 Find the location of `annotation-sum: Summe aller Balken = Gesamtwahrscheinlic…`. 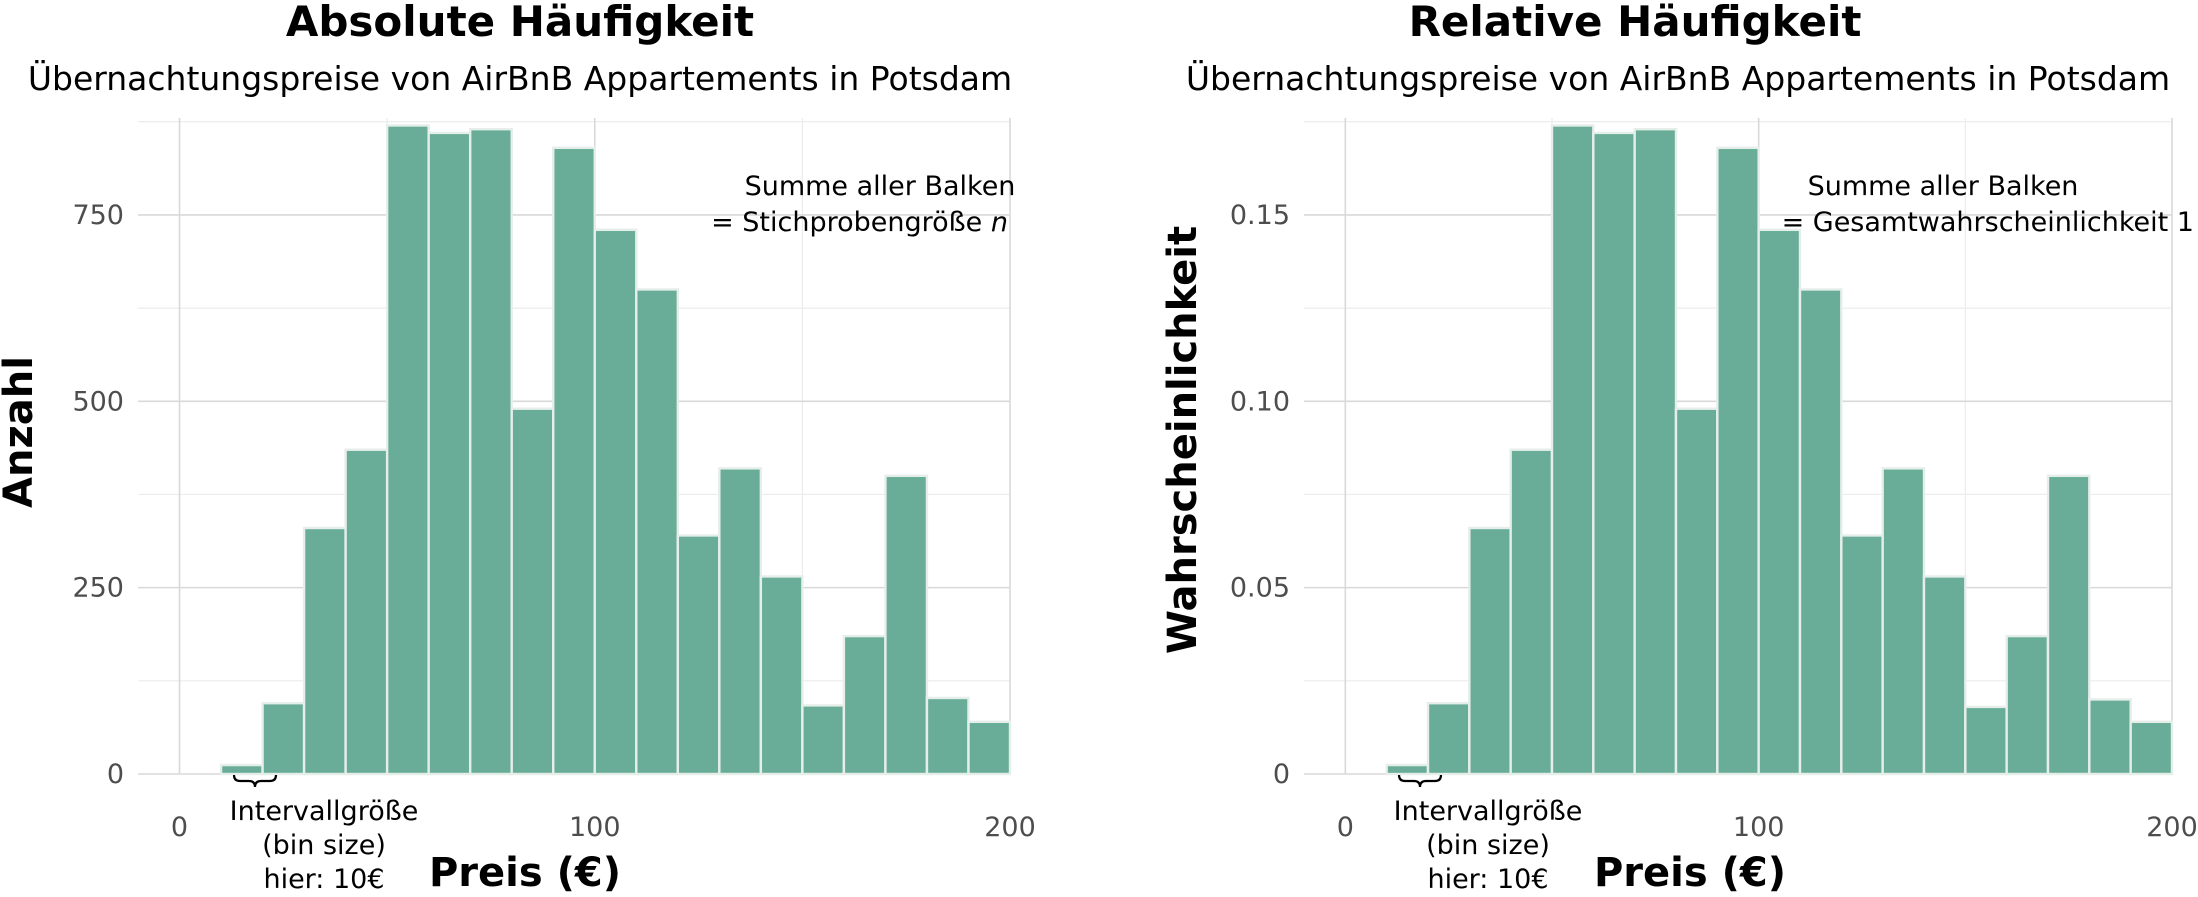

annotation-sum: Summe aller Balken = Gesamtwahrscheinlic… is located at coordinates (1988, 204).